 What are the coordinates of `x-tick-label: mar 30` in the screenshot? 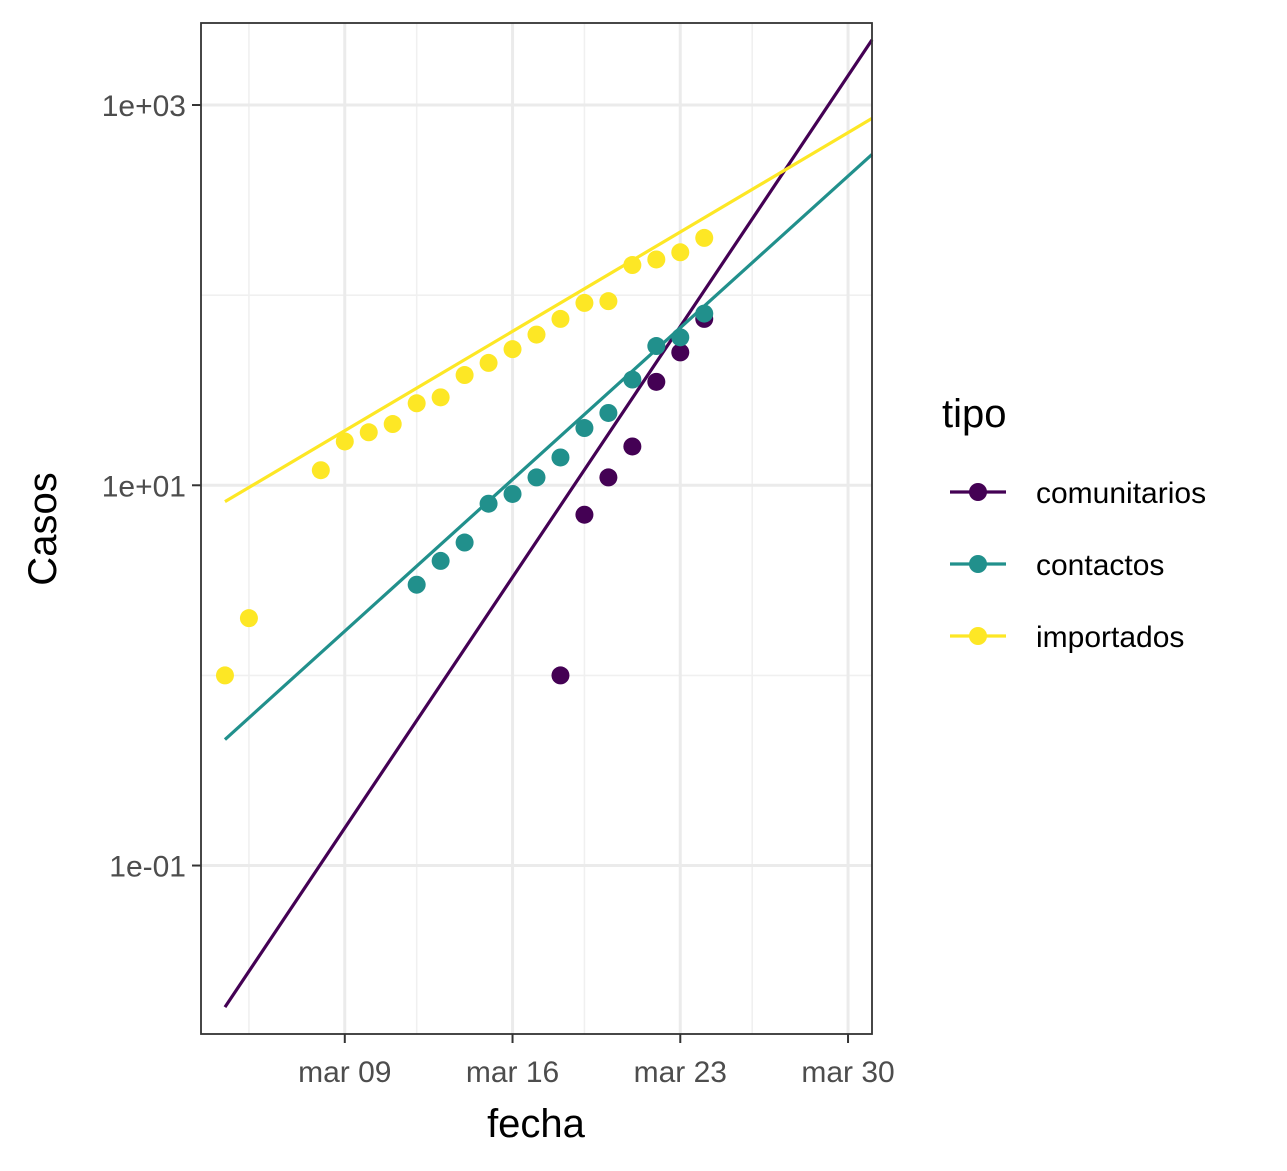 It's located at (847, 1072).